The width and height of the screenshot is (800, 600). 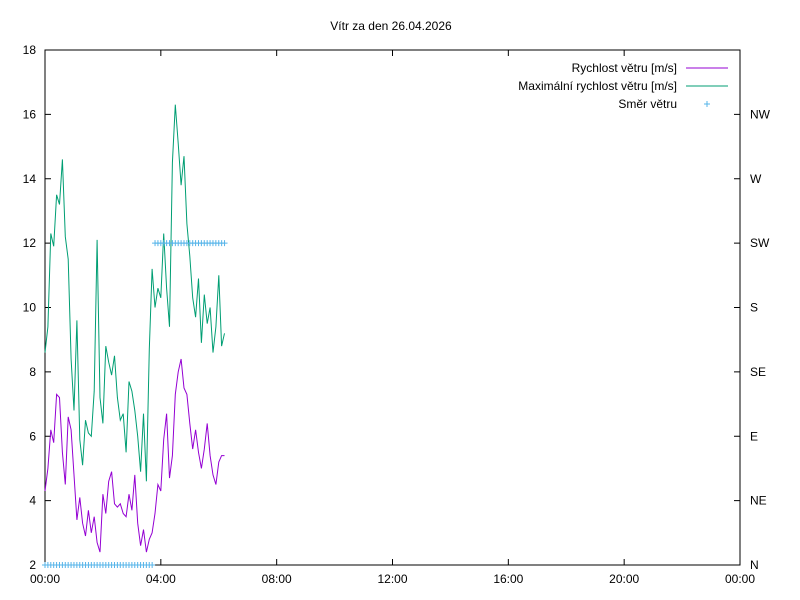 I want to click on y-axis-right: N NE E SE S SW W NW, so click(x=752, y=339).